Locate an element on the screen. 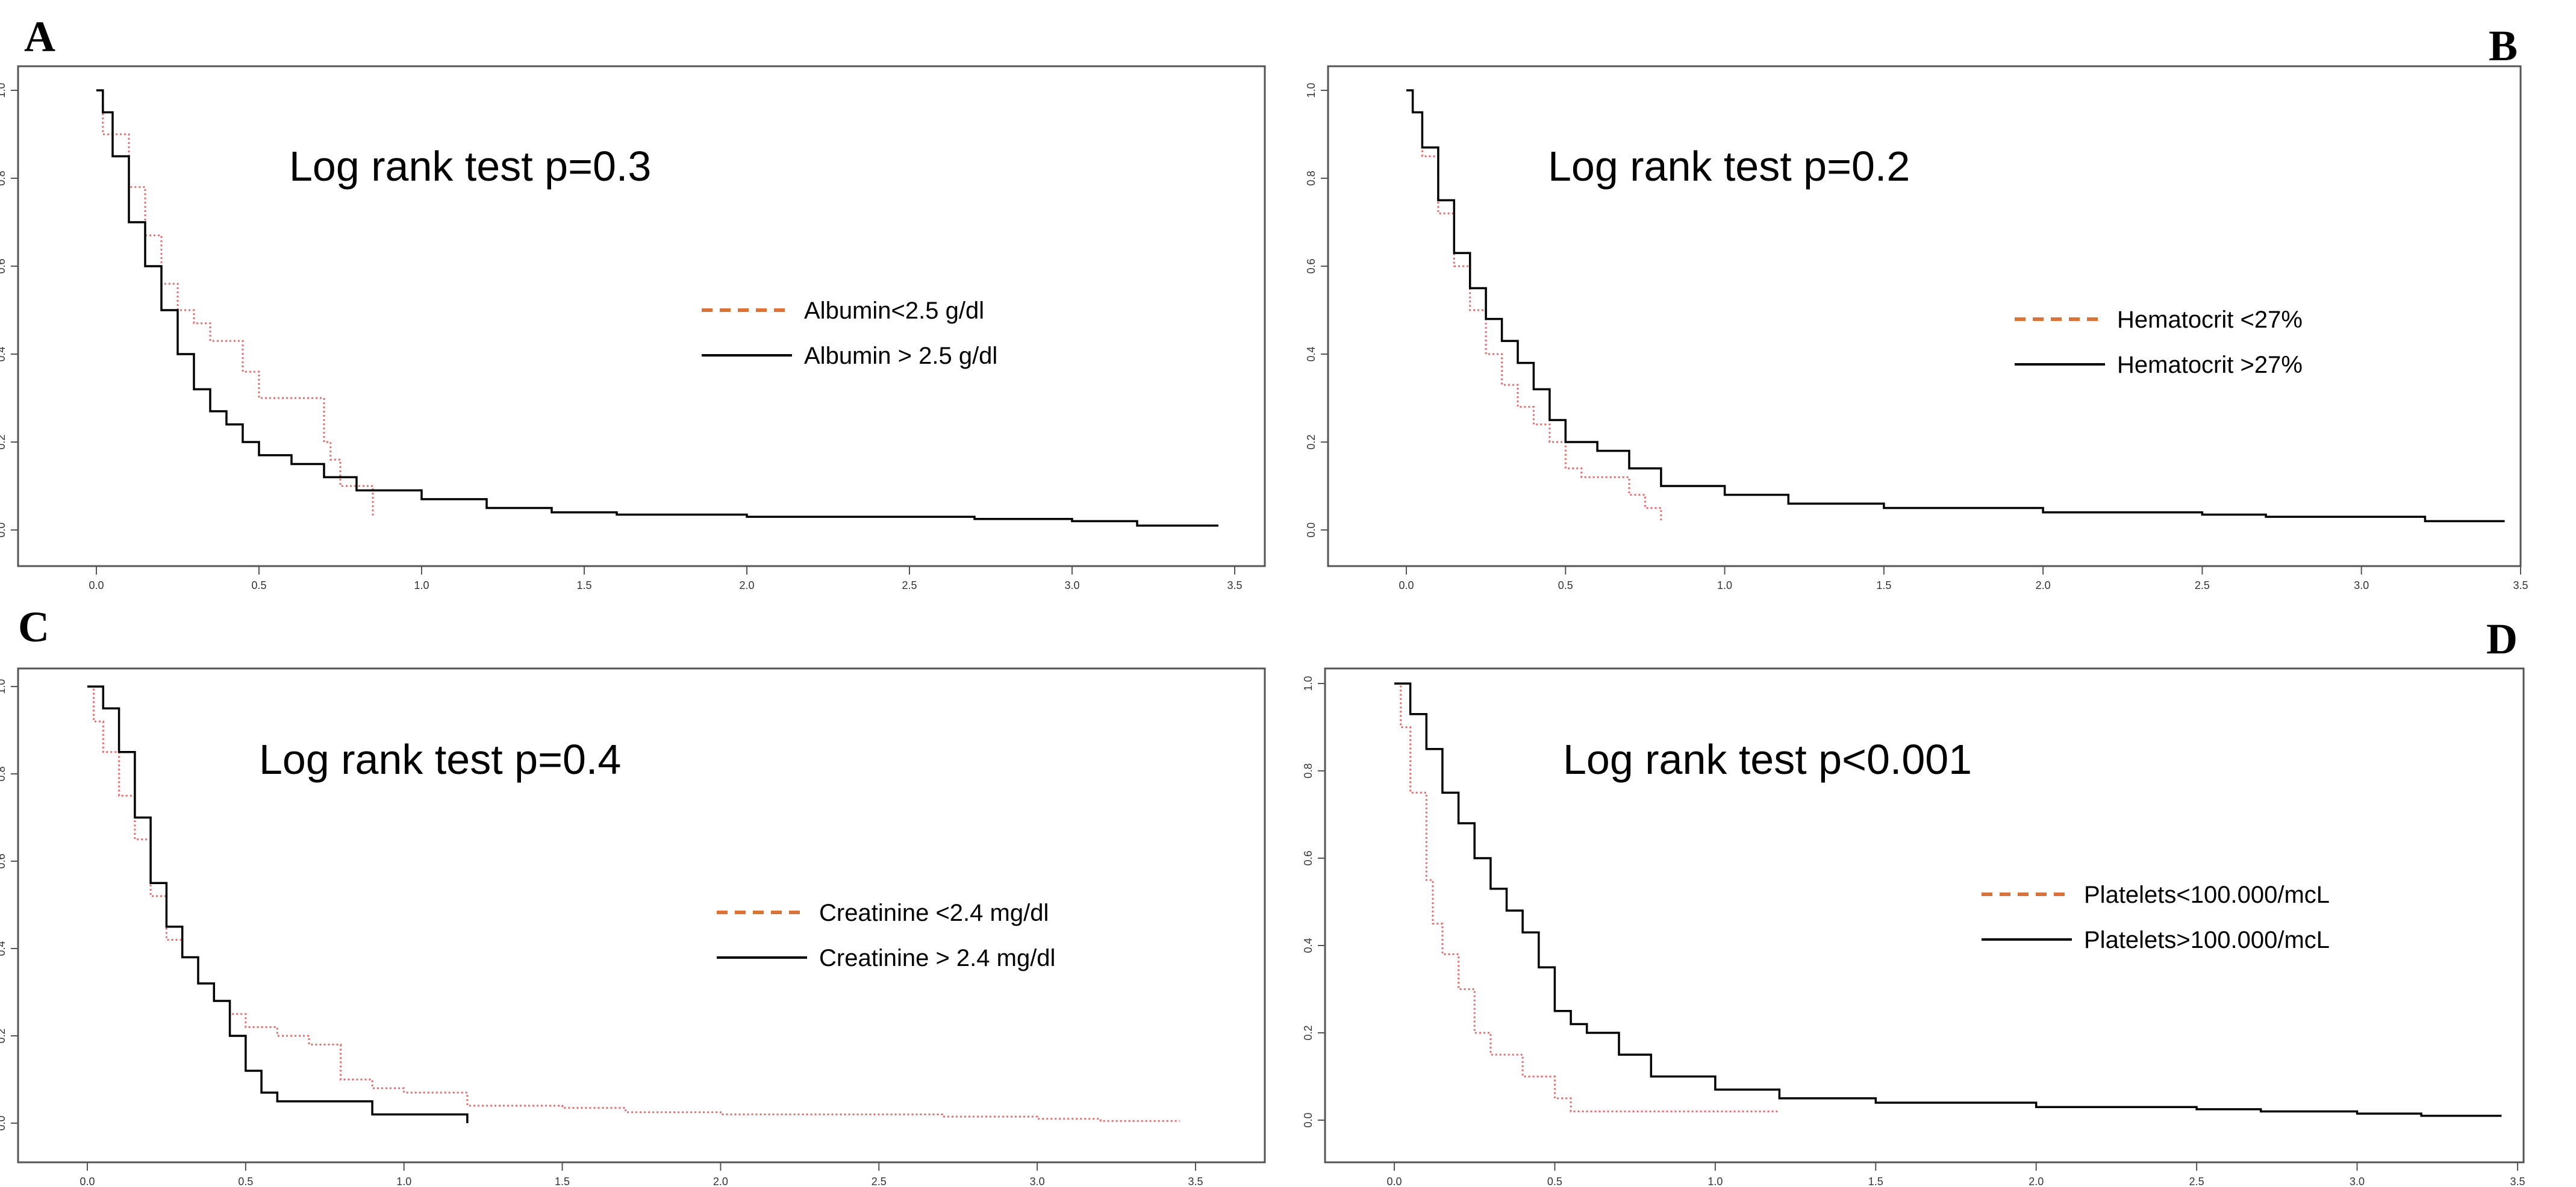  log-rank-annotation: Log rank test p=0.2 is located at coordinates (1729, 166).